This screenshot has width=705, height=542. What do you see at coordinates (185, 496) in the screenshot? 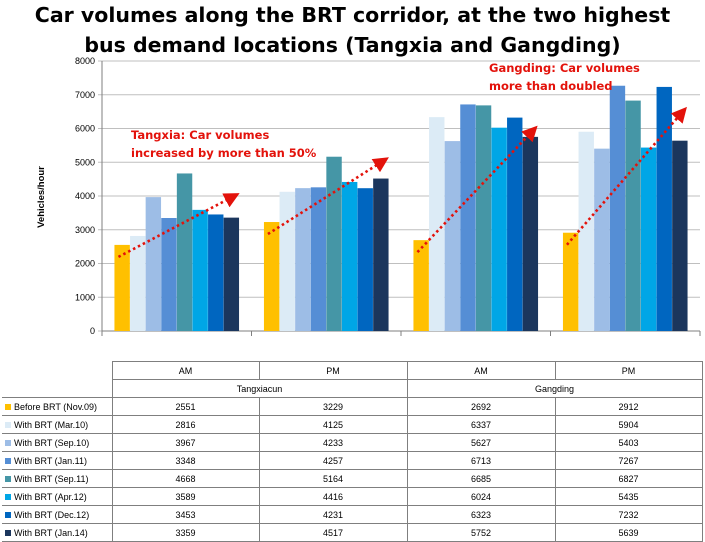
I see `value-cell: 3589` at bounding box center [185, 496].